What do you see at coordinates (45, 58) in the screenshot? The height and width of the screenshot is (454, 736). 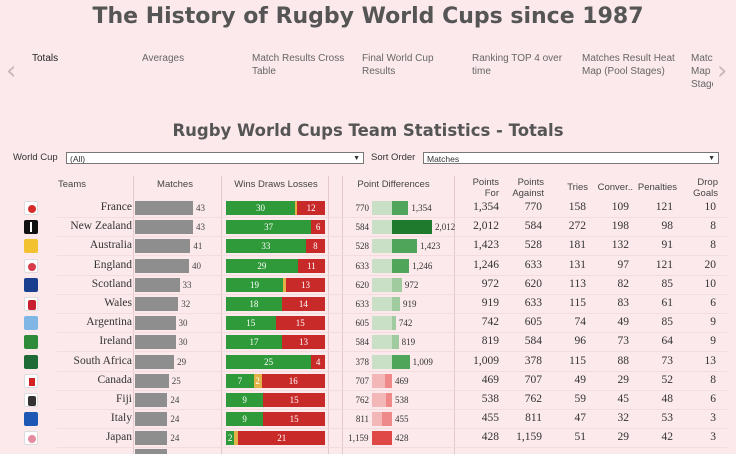 I see `tab-totals: Totals` at bounding box center [45, 58].